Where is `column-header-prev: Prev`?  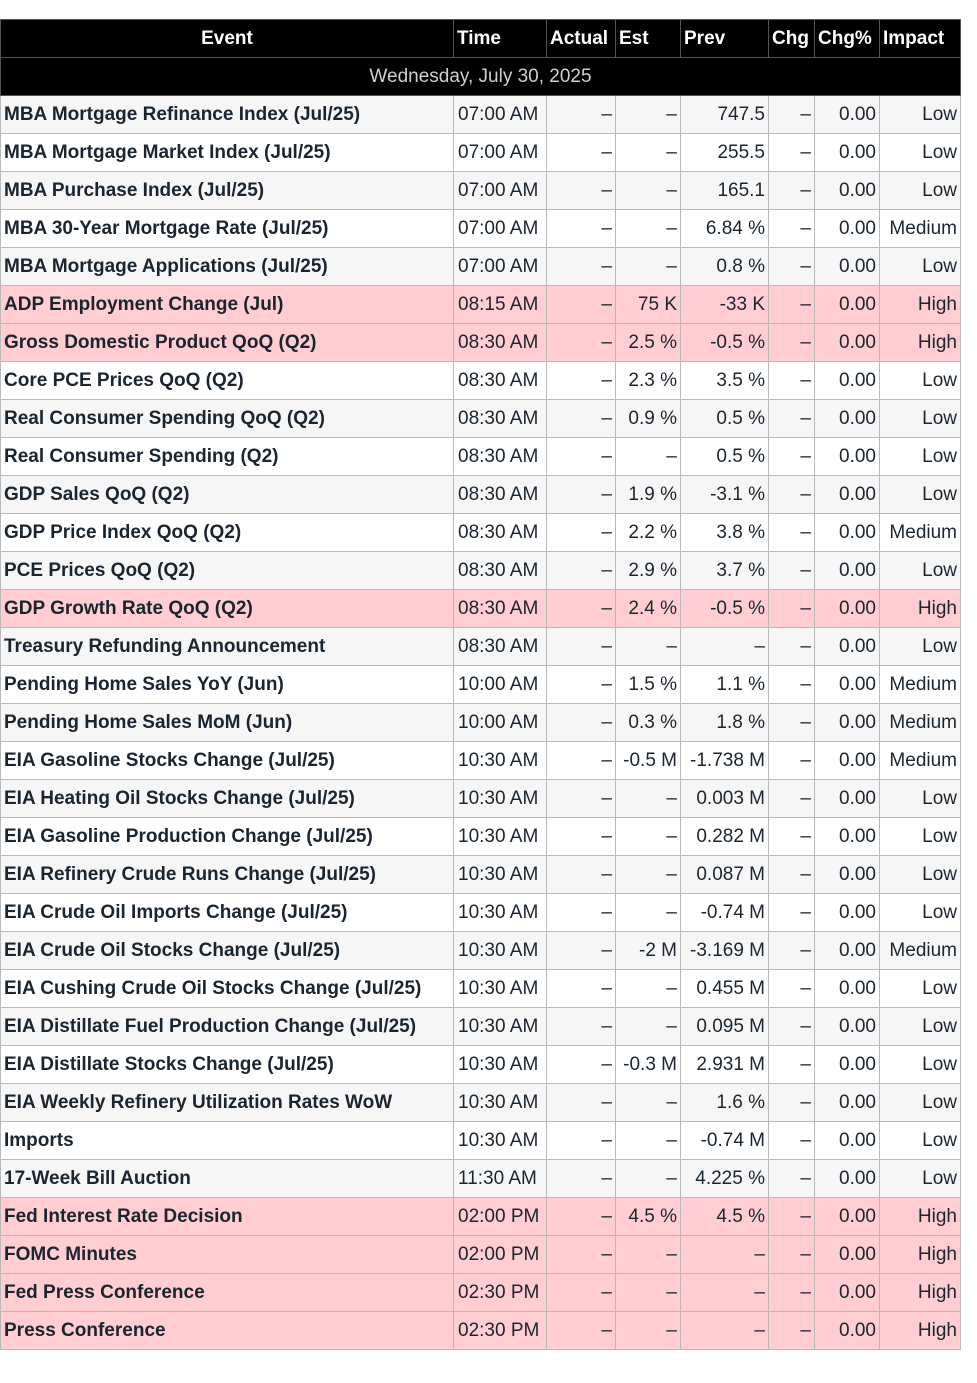 column-header-prev: Prev is located at coordinates (724, 38).